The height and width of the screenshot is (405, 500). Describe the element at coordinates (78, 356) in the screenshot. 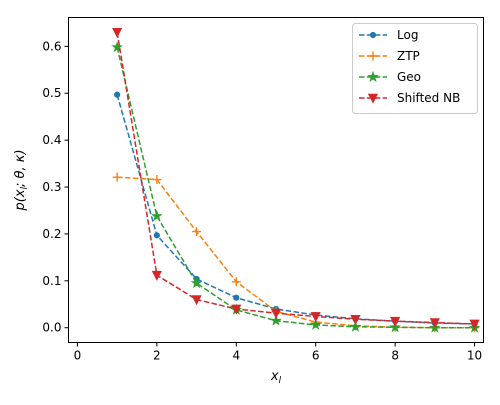

I see `x-tick-label: 0` at that location.